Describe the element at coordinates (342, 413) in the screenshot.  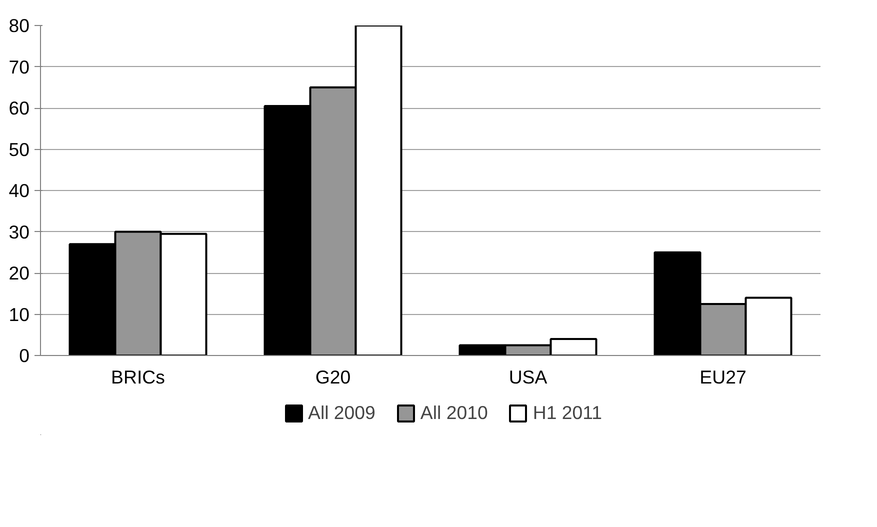
I see `legend-label: All 2009` at that location.